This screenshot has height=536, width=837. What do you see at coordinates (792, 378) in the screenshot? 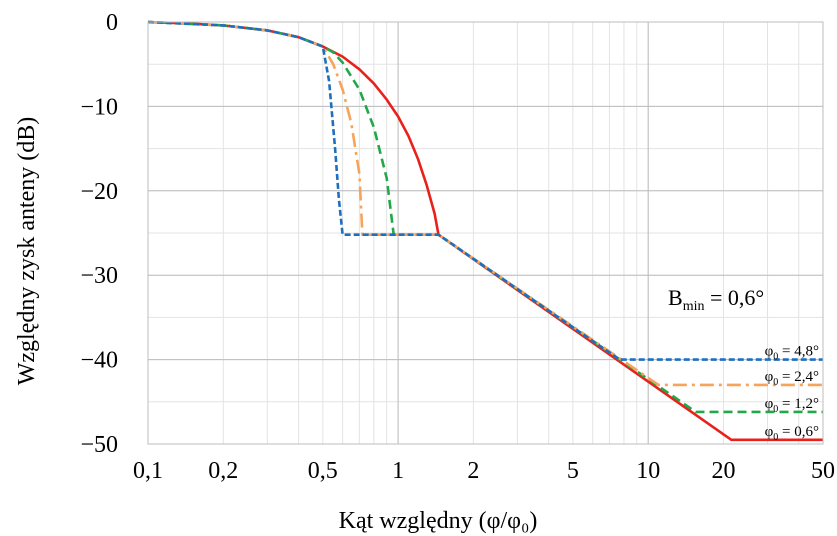
I see `series-label-2: φ0 = 2,4°` at bounding box center [792, 378].